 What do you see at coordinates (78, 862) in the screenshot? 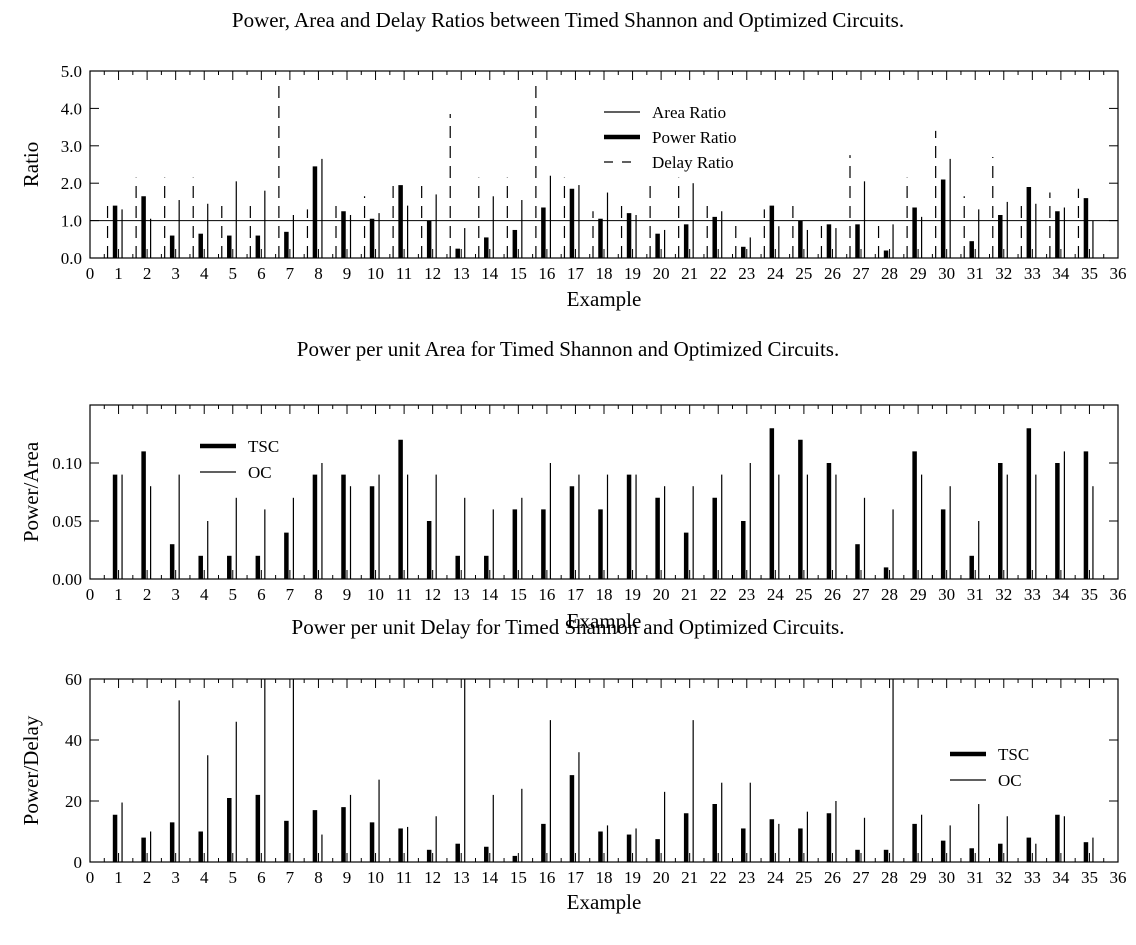
I see `y-tick-label: 0` at bounding box center [78, 862].